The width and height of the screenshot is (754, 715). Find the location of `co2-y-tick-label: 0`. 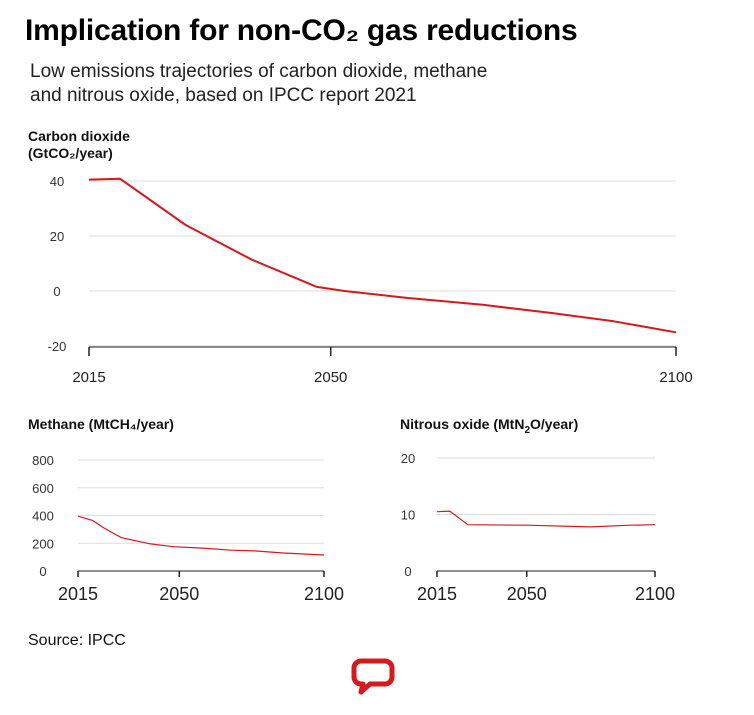

co2-y-tick-label: 0 is located at coordinates (56, 291).